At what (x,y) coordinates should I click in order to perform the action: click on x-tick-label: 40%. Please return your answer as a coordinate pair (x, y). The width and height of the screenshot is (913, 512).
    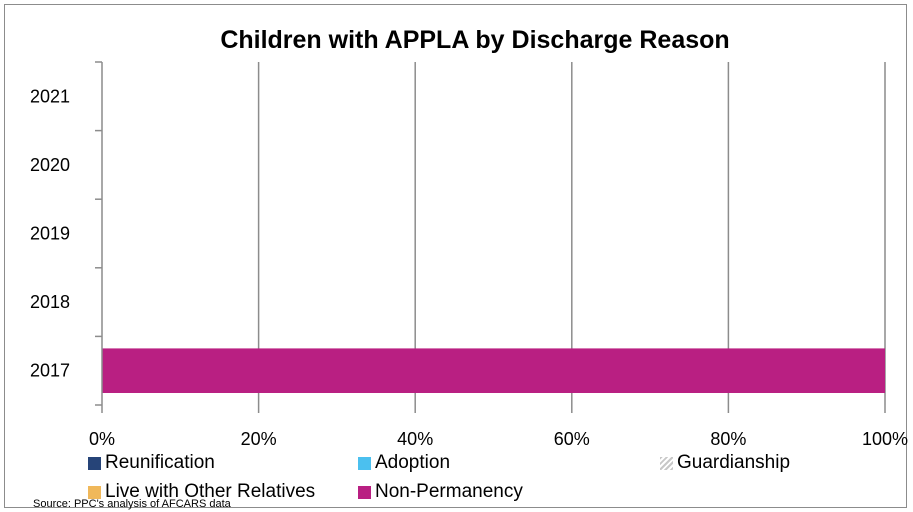
    Looking at the image, I should click on (415, 439).